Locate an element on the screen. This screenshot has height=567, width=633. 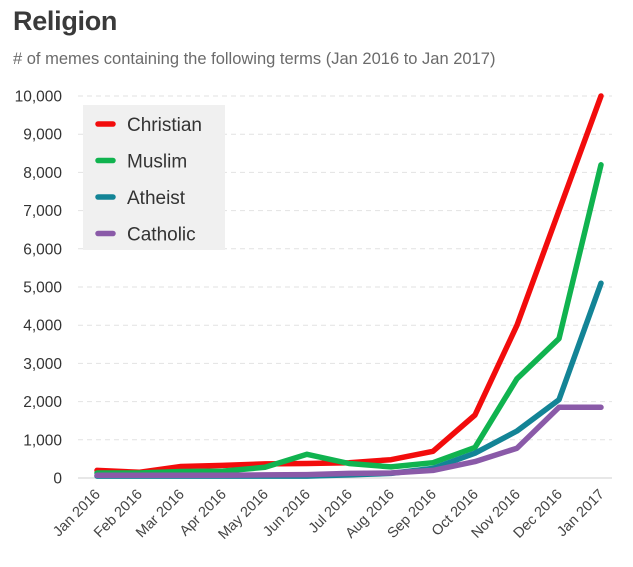
y-tick-label: 5,000 is located at coordinates (42, 288).